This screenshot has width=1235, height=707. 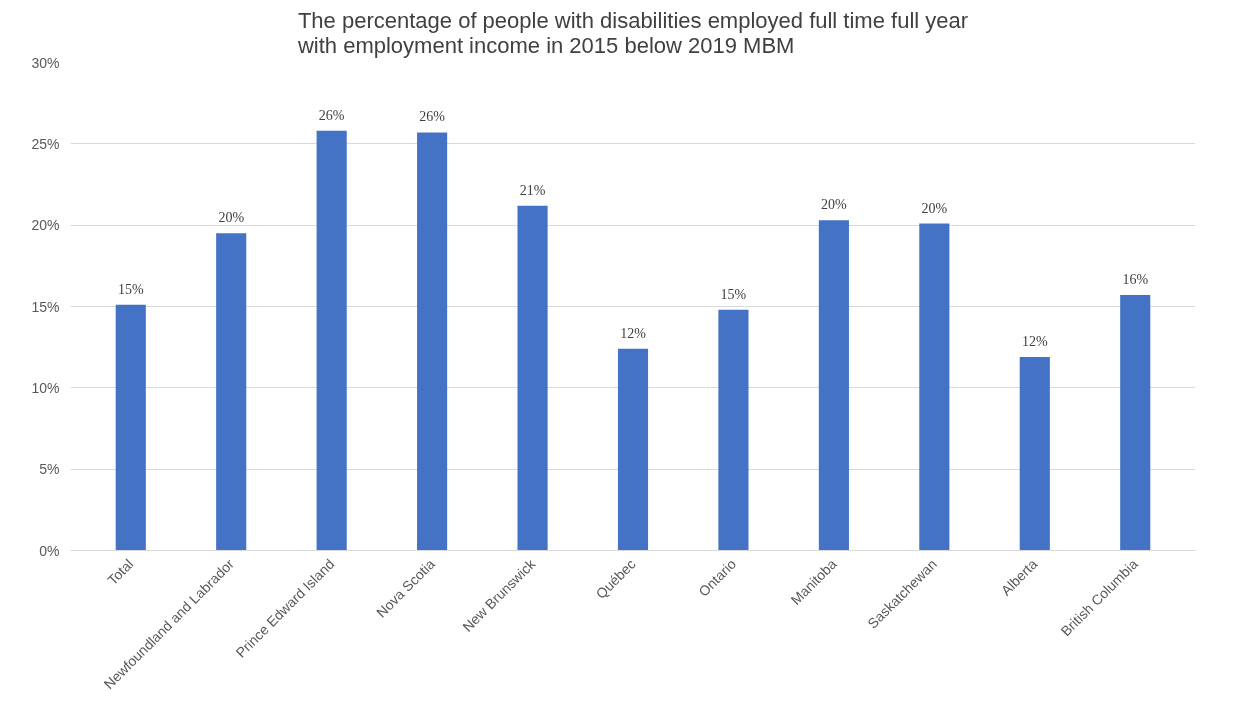 What do you see at coordinates (45, 387) in the screenshot?
I see `y-tick-label: 10%` at bounding box center [45, 387].